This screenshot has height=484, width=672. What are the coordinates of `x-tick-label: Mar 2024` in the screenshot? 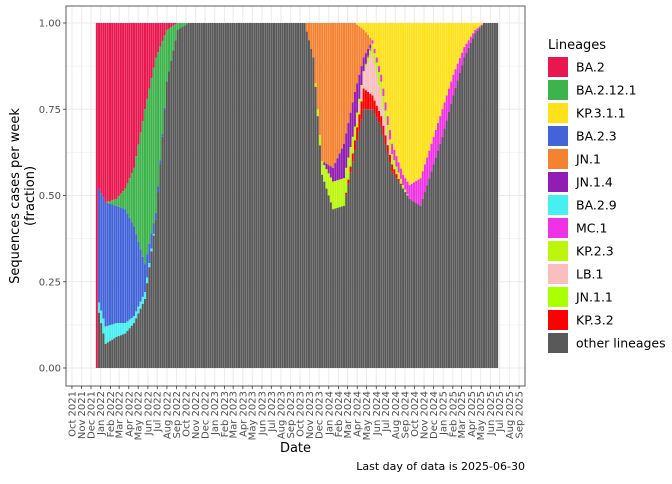 It's located at (348, 415).